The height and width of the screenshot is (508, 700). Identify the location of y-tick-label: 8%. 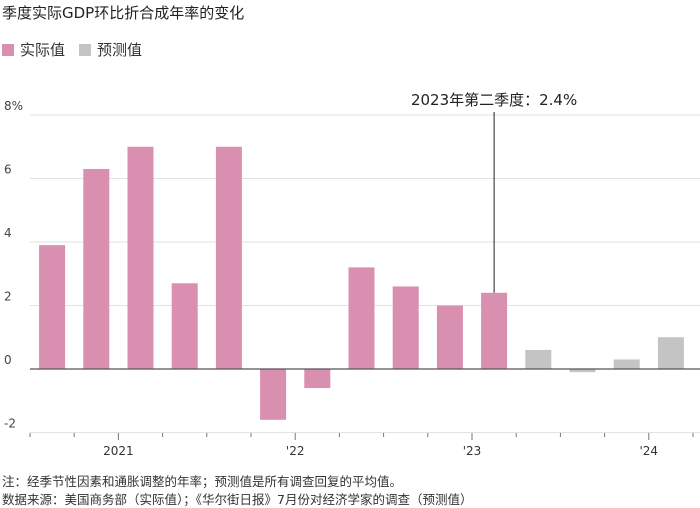
(13, 106).